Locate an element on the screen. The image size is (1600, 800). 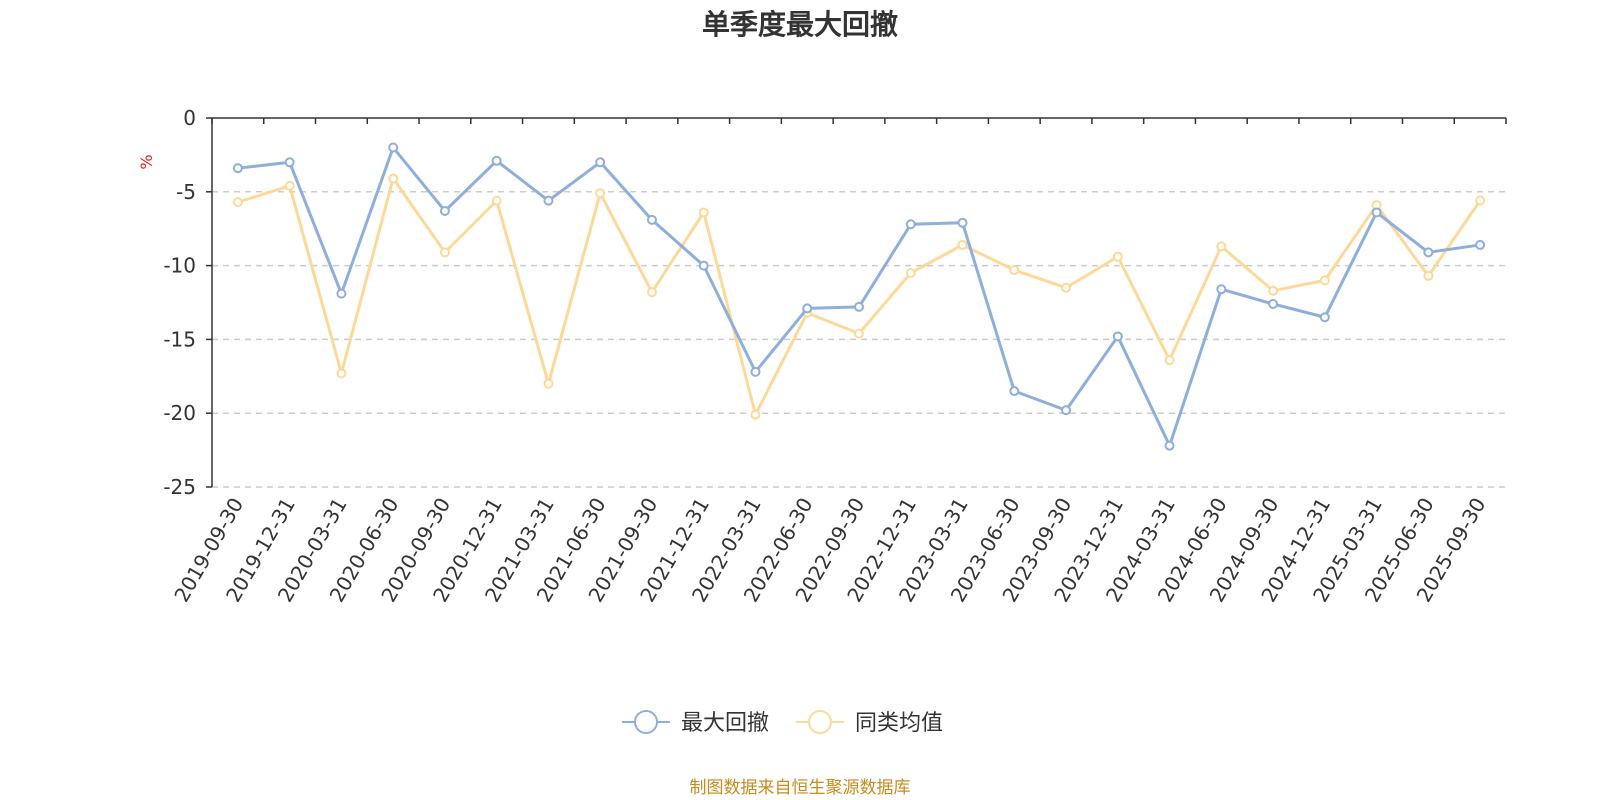
legend-item: 最大回撤 is located at coordinates (695, 723).